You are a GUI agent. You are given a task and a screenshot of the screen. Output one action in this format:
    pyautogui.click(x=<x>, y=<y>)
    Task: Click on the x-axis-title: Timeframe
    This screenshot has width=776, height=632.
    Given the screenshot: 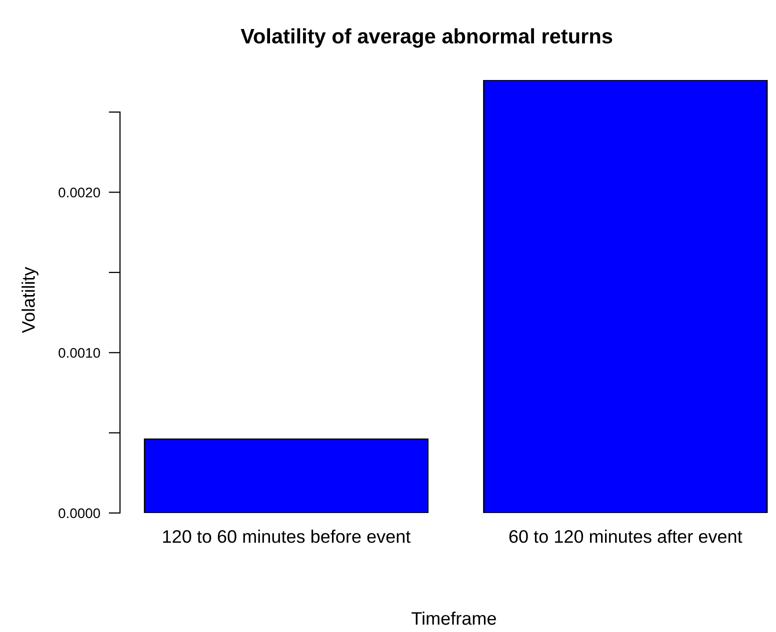 What is the action you would take?
    pyautogui.click(x=454, y=618)
    